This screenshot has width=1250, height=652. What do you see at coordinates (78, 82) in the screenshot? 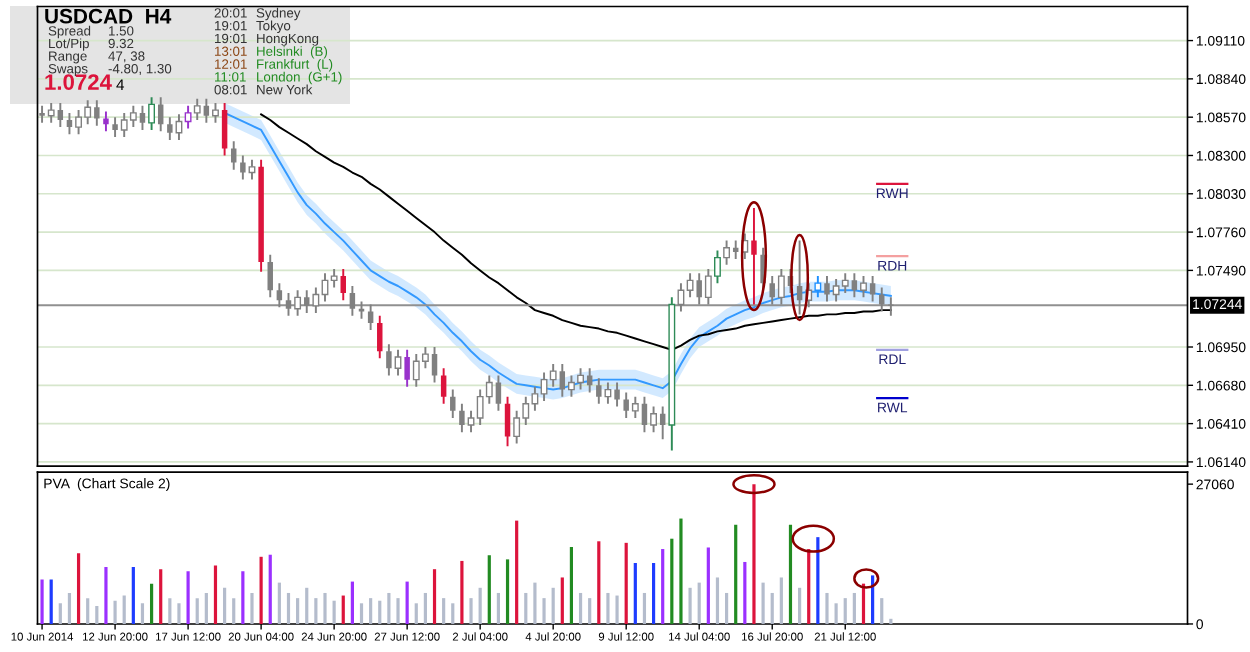
I see `annotation: 1.0724` at bounding box center [78, 82].